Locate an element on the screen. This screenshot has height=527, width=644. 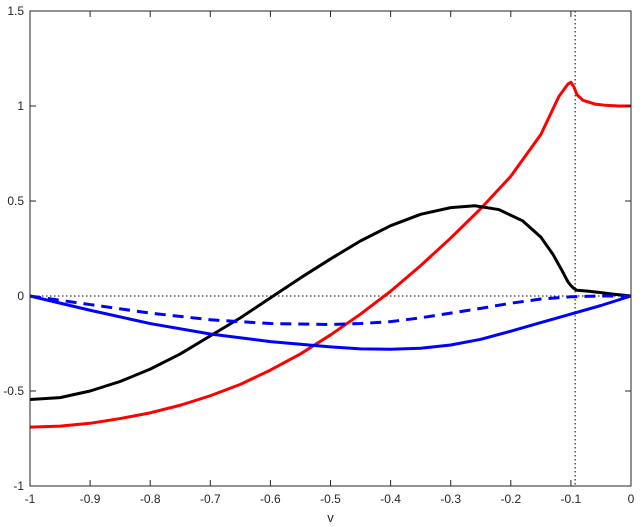
y-tick-label: 0 is located at coordinates (20, 296).